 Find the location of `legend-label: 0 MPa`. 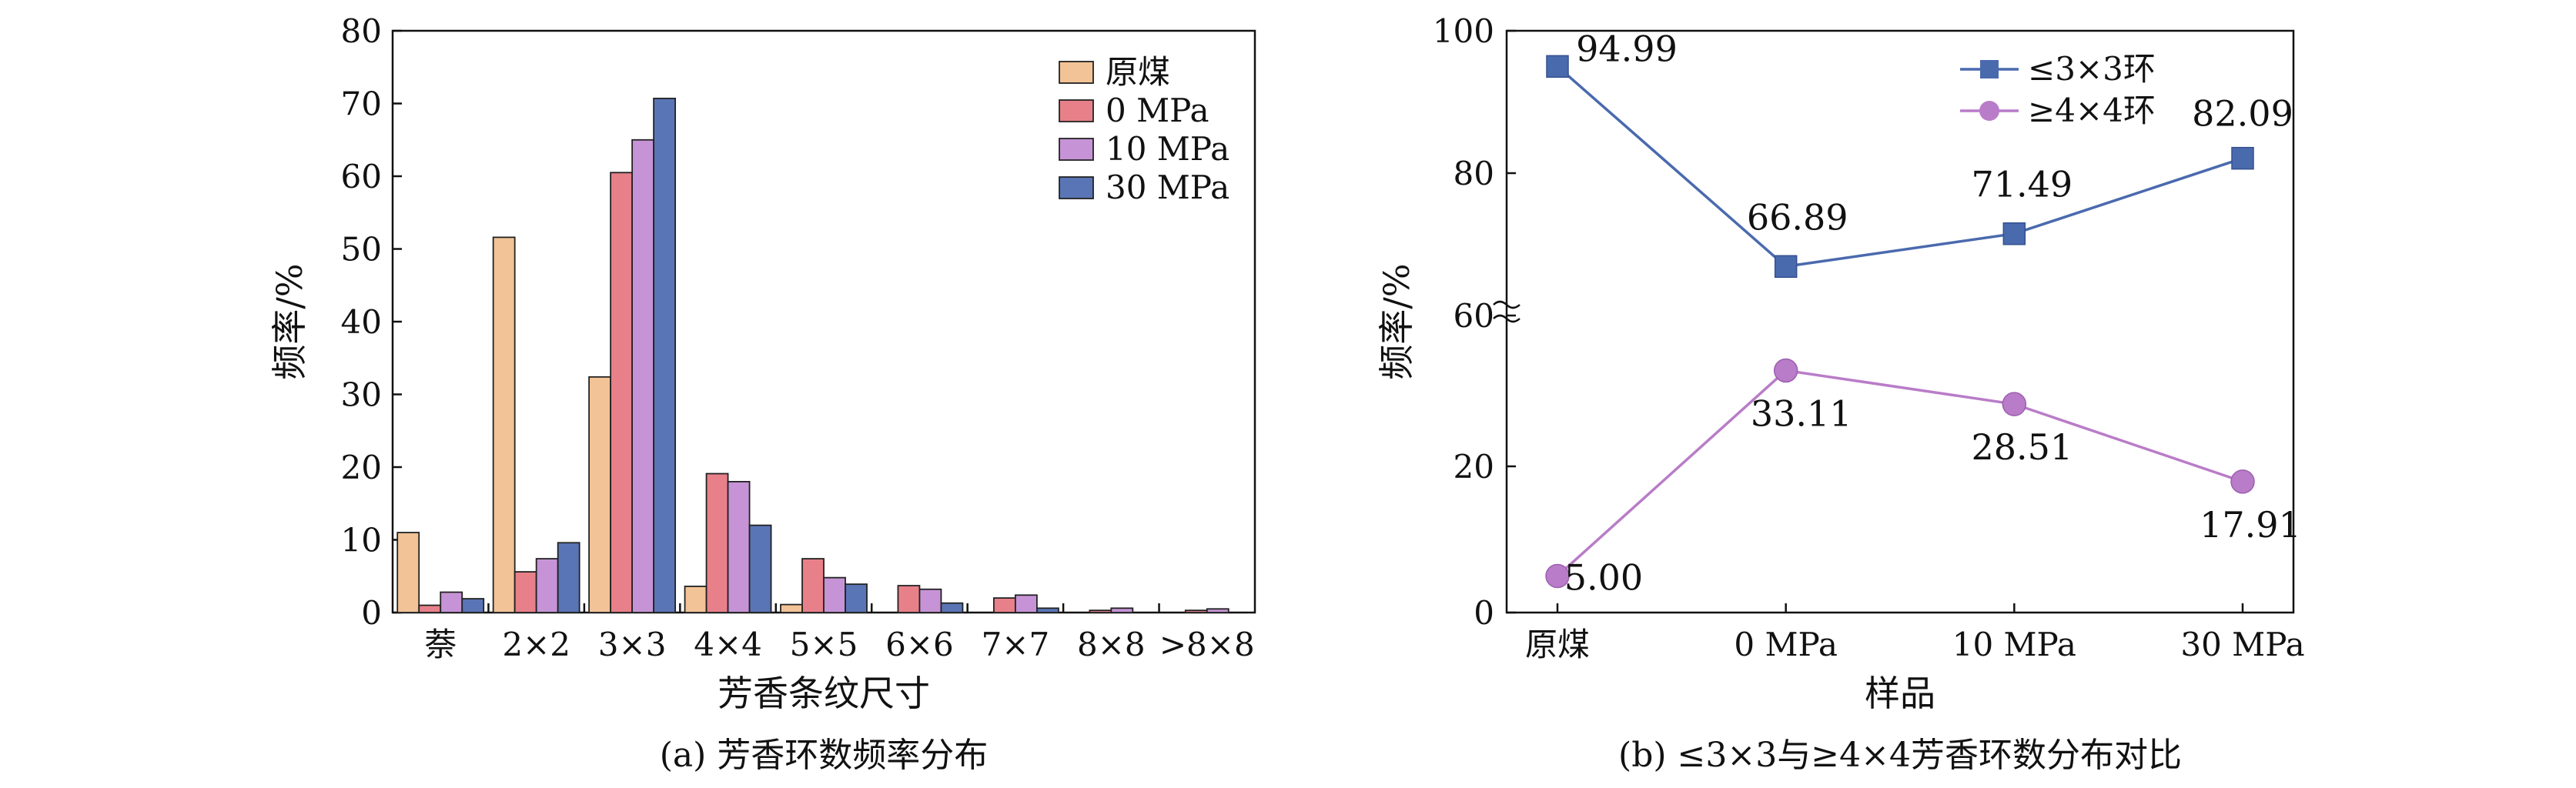

legend-label: 0 MPa is located at coordinates (1157, 110).